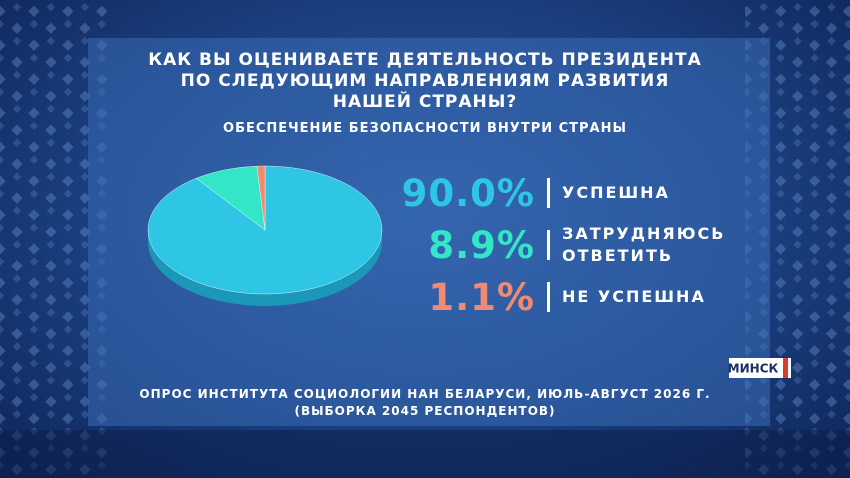 This screenshot has width=850, height=478. What do you see at coordinates (265, 235) in the screenshot?
I see `pie` at bounding box center [265, 235].